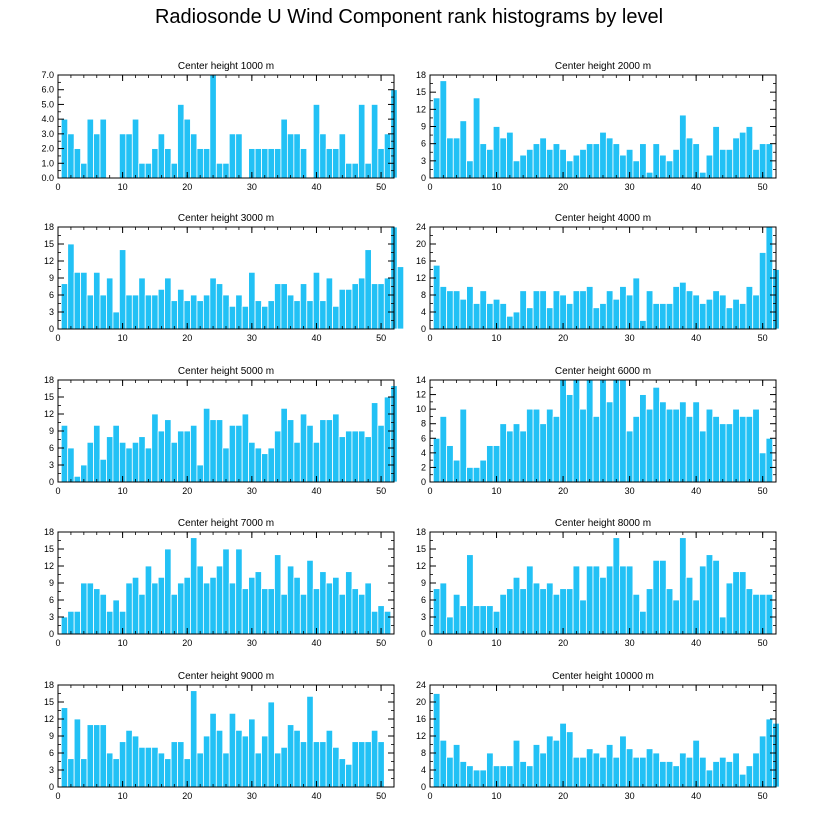 The image size is (818, 824). I want to click on y-tick-label: 6, so click(51, 600).